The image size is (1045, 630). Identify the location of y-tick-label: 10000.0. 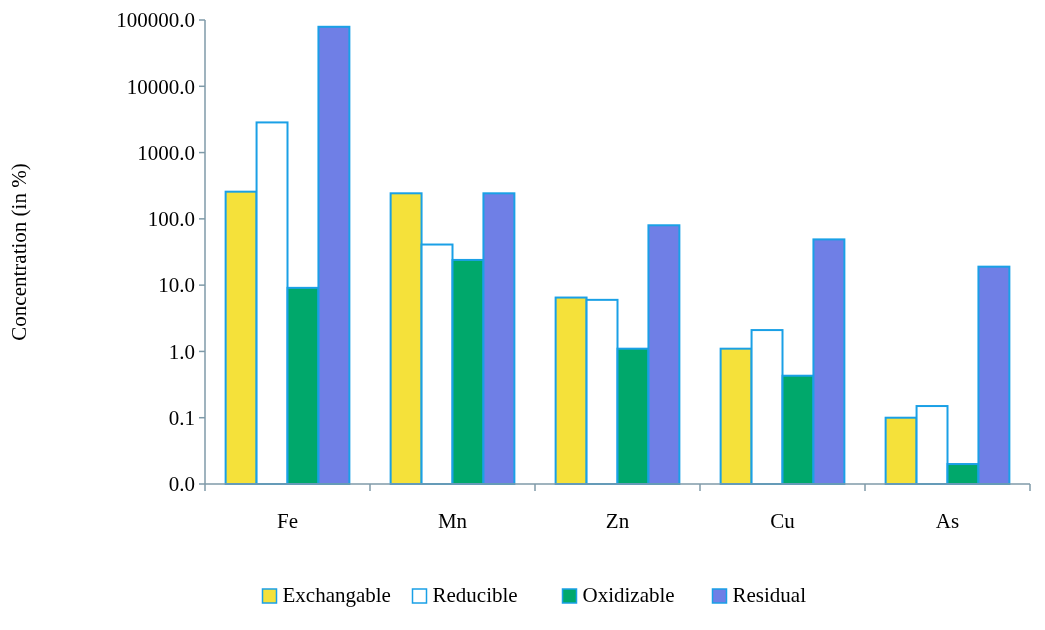
(160, 86).